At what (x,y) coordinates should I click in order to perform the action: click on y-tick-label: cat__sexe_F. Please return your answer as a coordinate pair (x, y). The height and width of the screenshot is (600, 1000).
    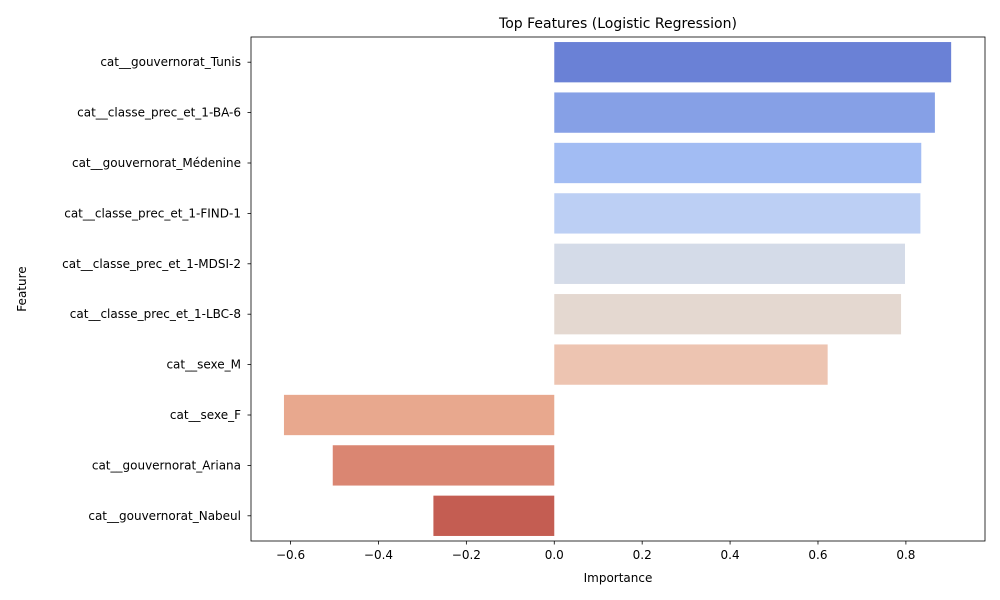
    Looking at the image, I should click on (205, 415).